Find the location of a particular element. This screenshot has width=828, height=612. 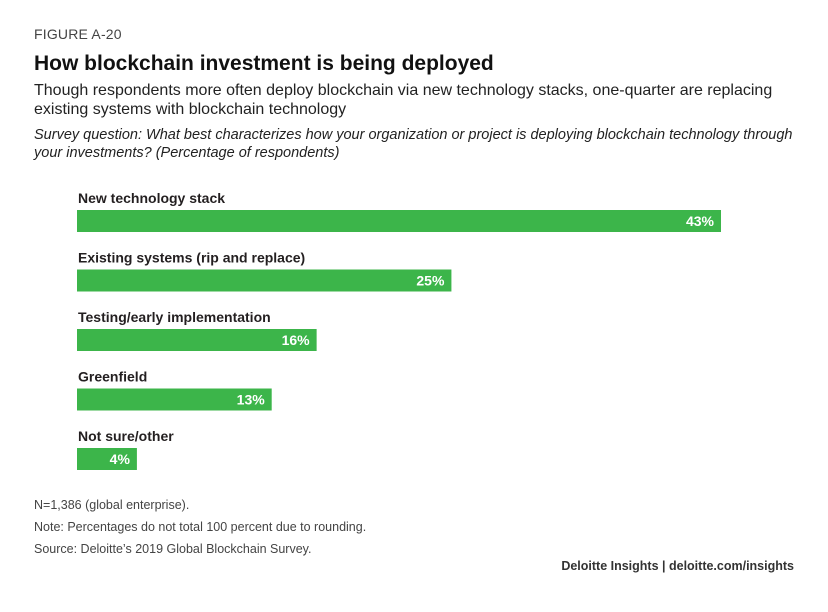

data-label: 4% is located at coordinates (120, 459).